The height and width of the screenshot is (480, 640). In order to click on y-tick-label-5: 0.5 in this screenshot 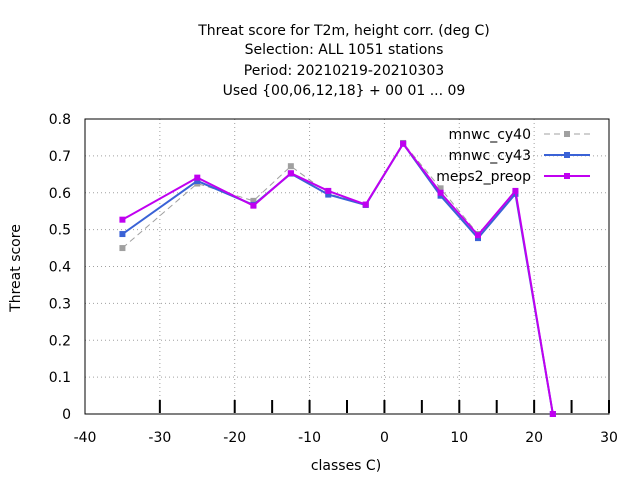, I will do `click(60, 231)`.